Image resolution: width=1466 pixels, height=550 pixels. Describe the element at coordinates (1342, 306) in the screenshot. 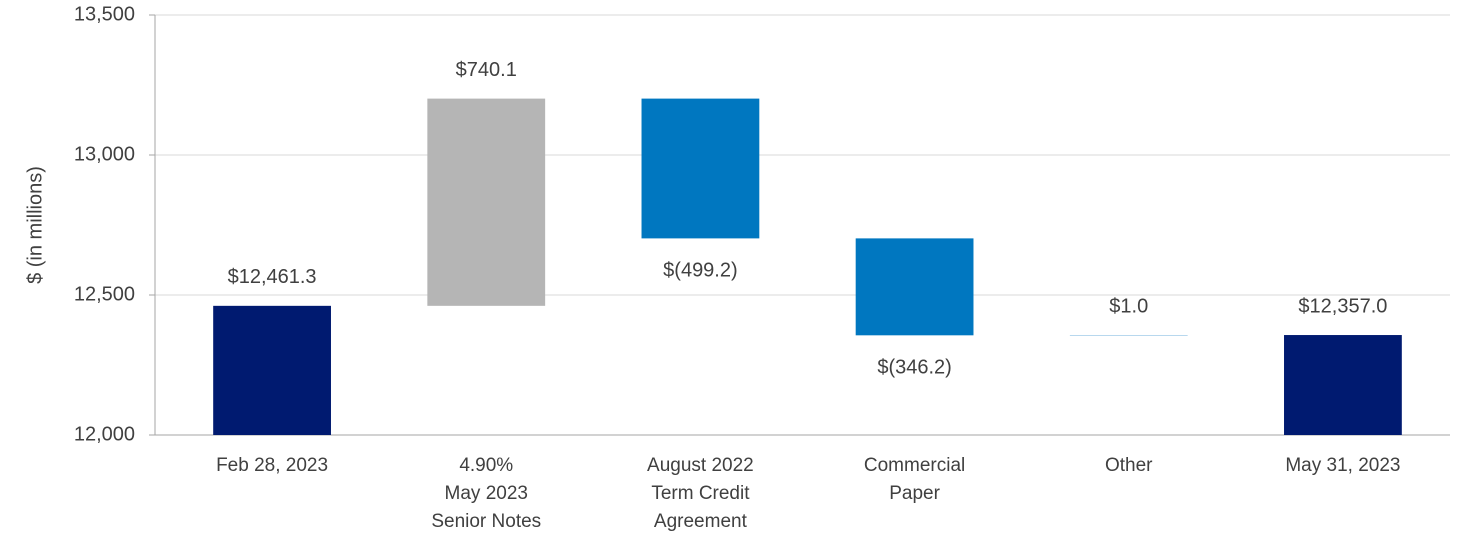

I see `value-label: $12,357.0` at that location.